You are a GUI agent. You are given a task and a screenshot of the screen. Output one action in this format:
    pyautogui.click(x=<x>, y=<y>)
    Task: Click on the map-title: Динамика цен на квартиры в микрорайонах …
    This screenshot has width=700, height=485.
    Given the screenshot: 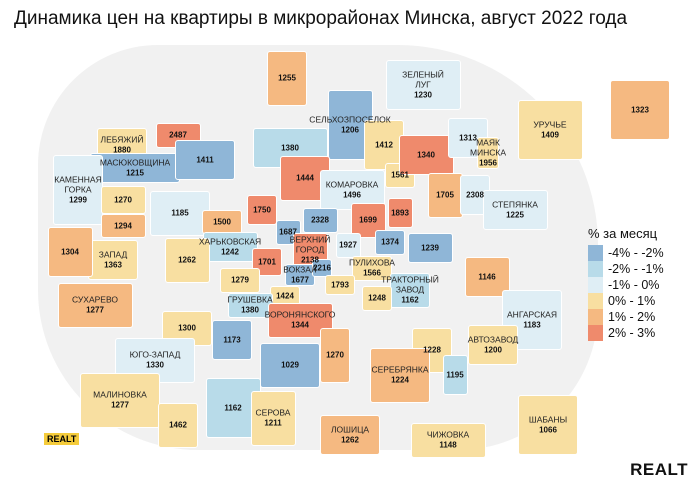 What is the action you would take?
    pyautogui.click(x=321, y=18)
    